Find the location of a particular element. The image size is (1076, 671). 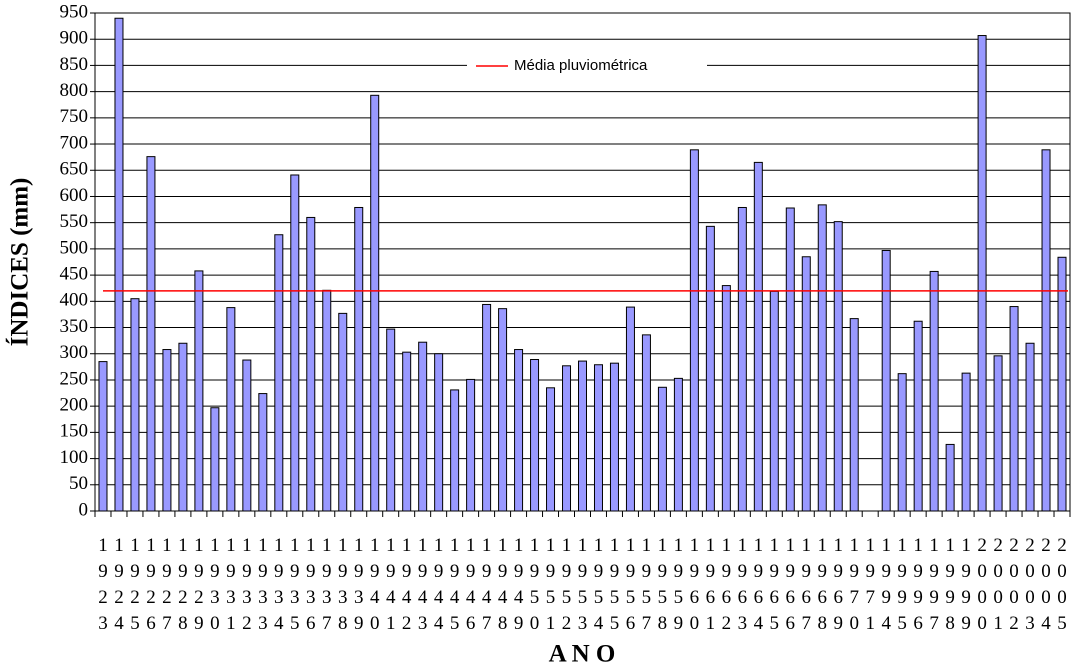

legend-label: Média pluviométrica is located at coordinates (581, 65).